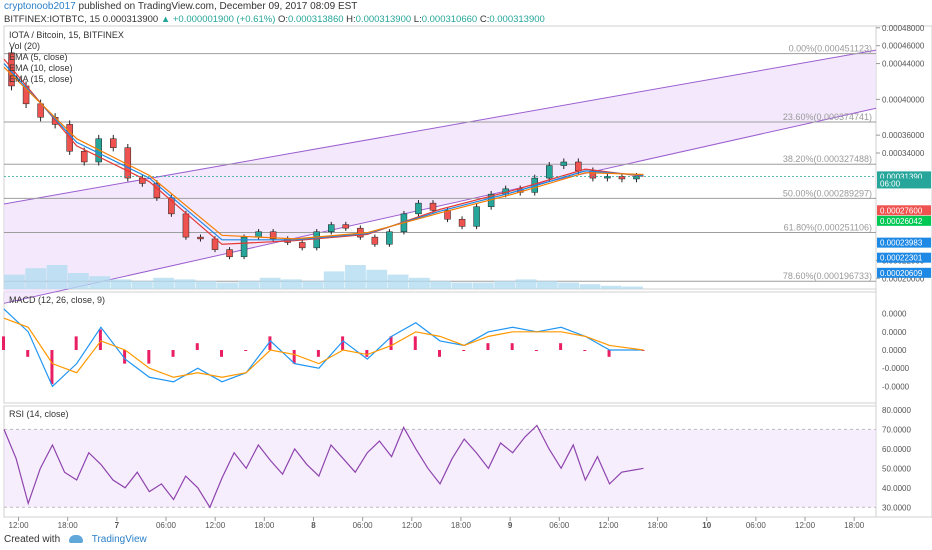  I want to click on y-tick-label: 0.00048000, so click(903, 28).